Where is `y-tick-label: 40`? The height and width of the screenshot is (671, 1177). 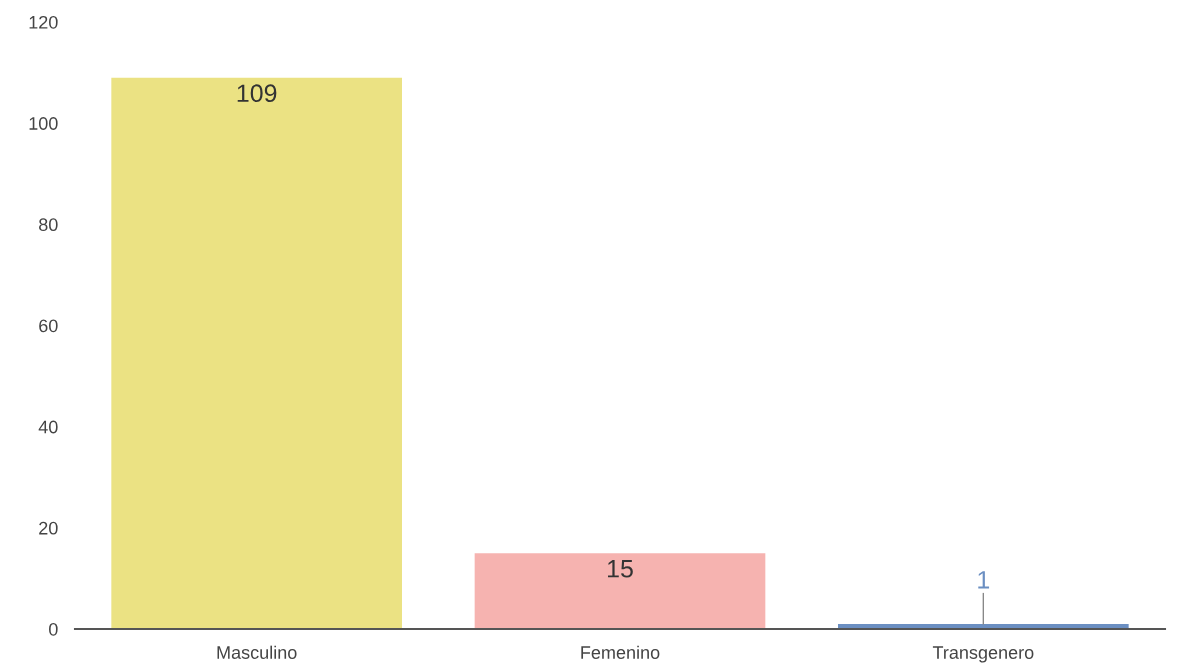
y-tick-label: 40 is located at coordinates (48, 427).